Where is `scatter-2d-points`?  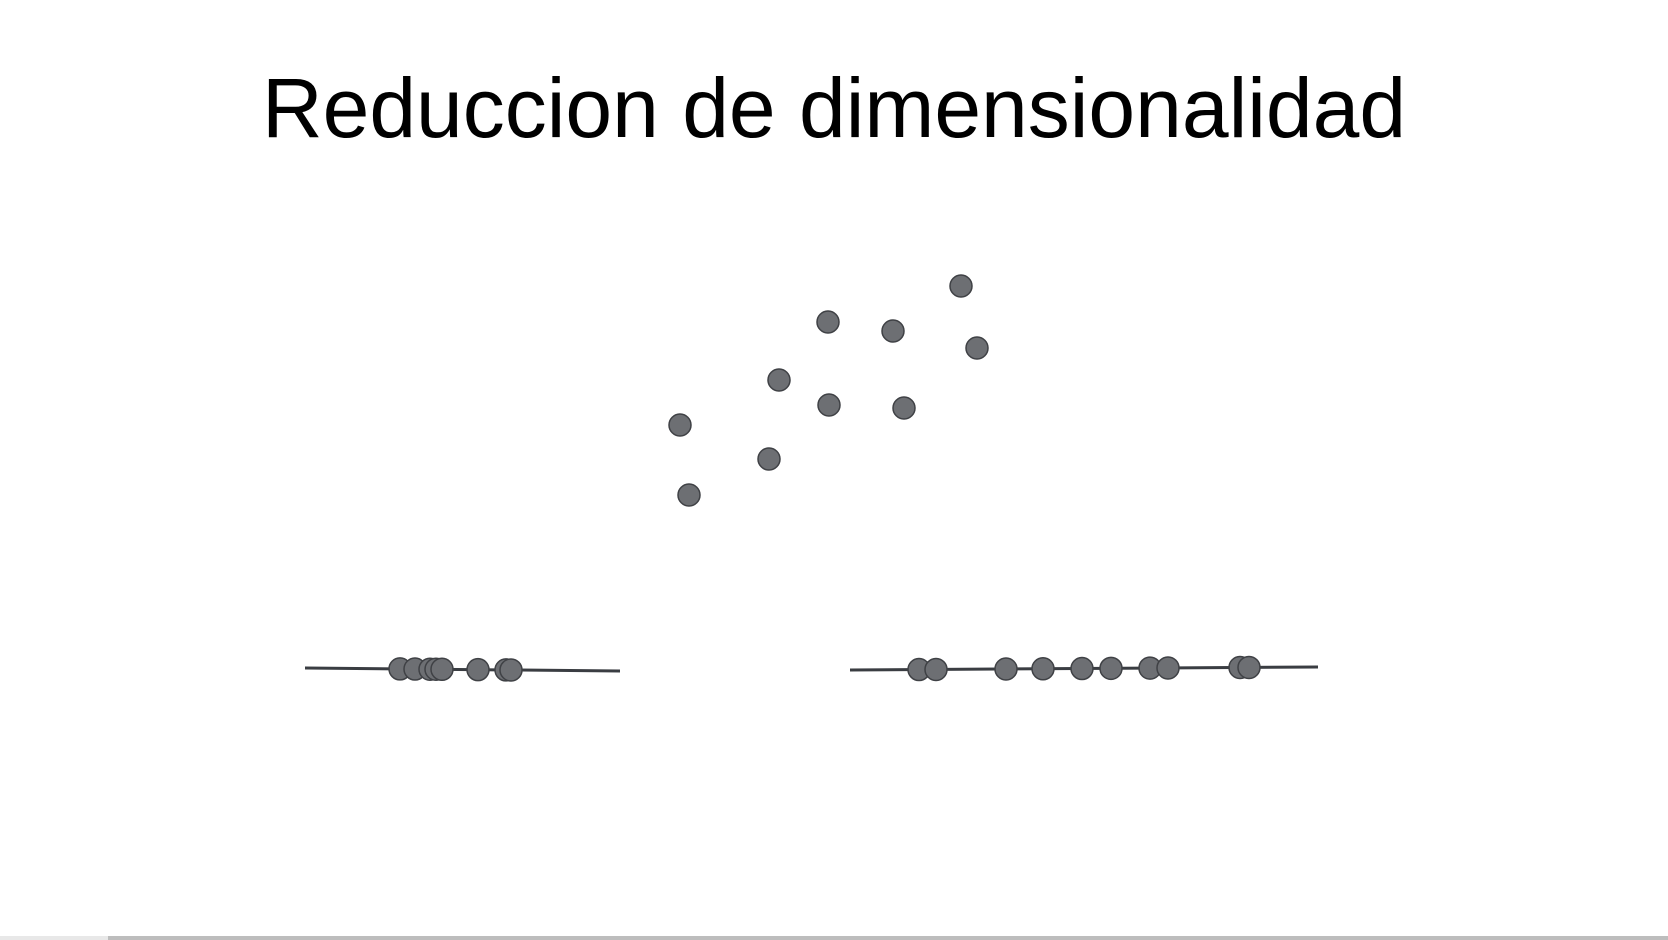 scatter-2d-points is located at coordinates (828, 390).